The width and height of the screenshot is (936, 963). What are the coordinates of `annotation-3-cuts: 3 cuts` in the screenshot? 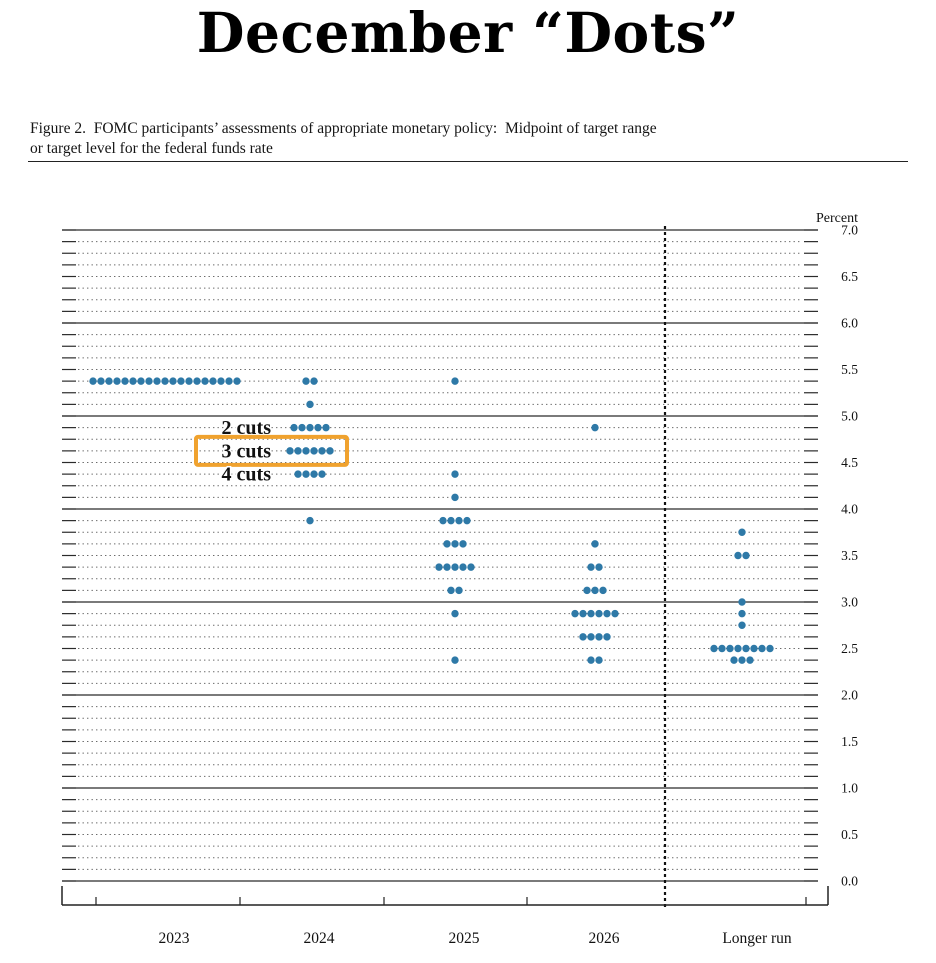 It's located at (247, 451).